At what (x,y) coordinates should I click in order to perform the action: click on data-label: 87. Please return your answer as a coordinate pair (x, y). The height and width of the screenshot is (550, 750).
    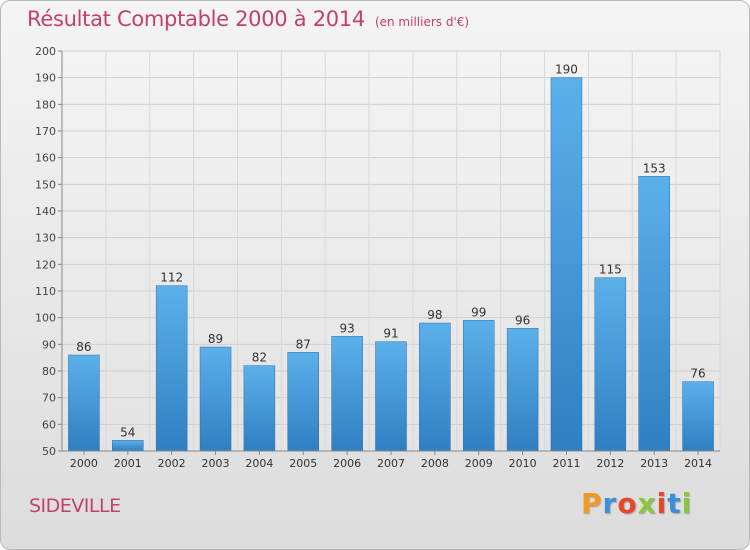
    Looking at the image, I should click on (303, 344).